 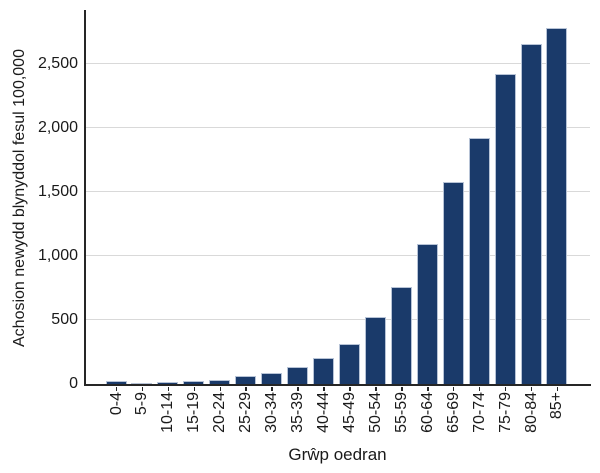 I want to click on y-tick-label: 2,500, so click(x=57, y=63).